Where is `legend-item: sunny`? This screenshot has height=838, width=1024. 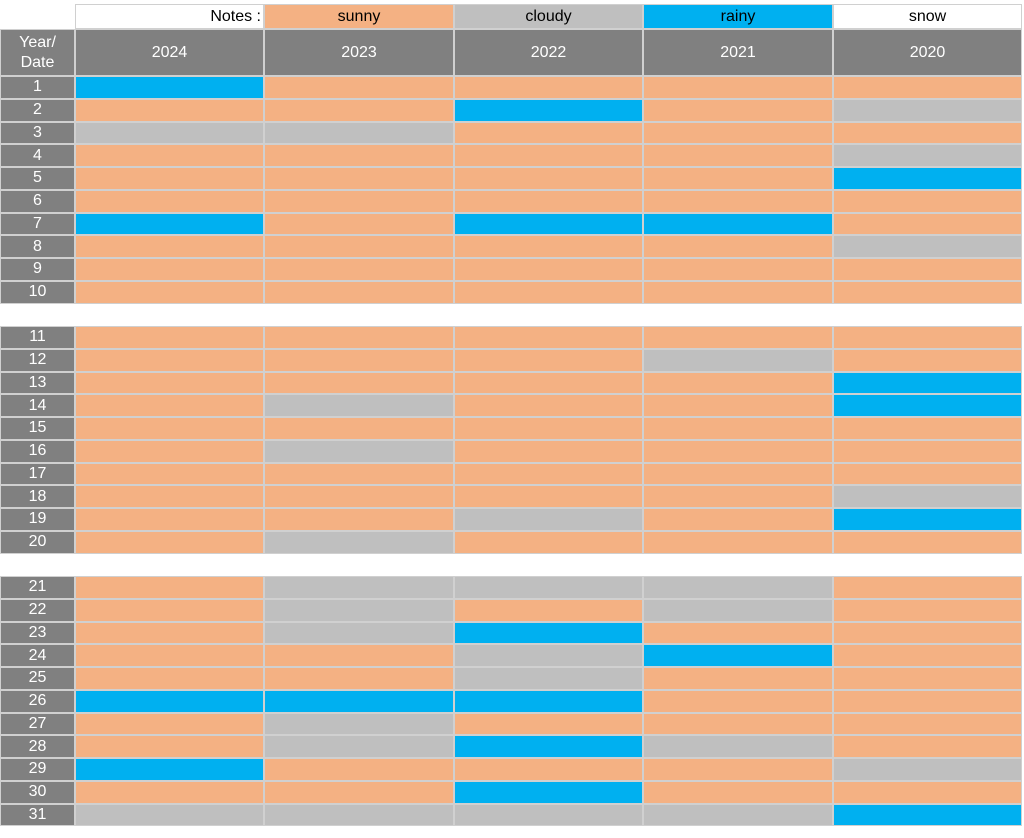
legend-item: sunny is located at coordinates (359, 16).